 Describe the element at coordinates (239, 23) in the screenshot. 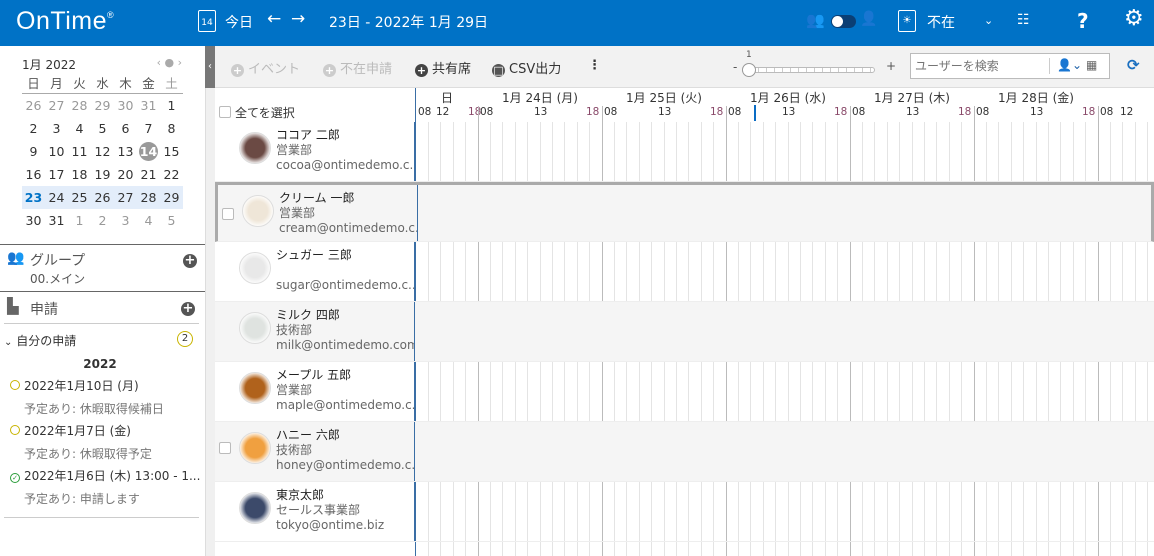

I see `today-button: 今日` at that location.